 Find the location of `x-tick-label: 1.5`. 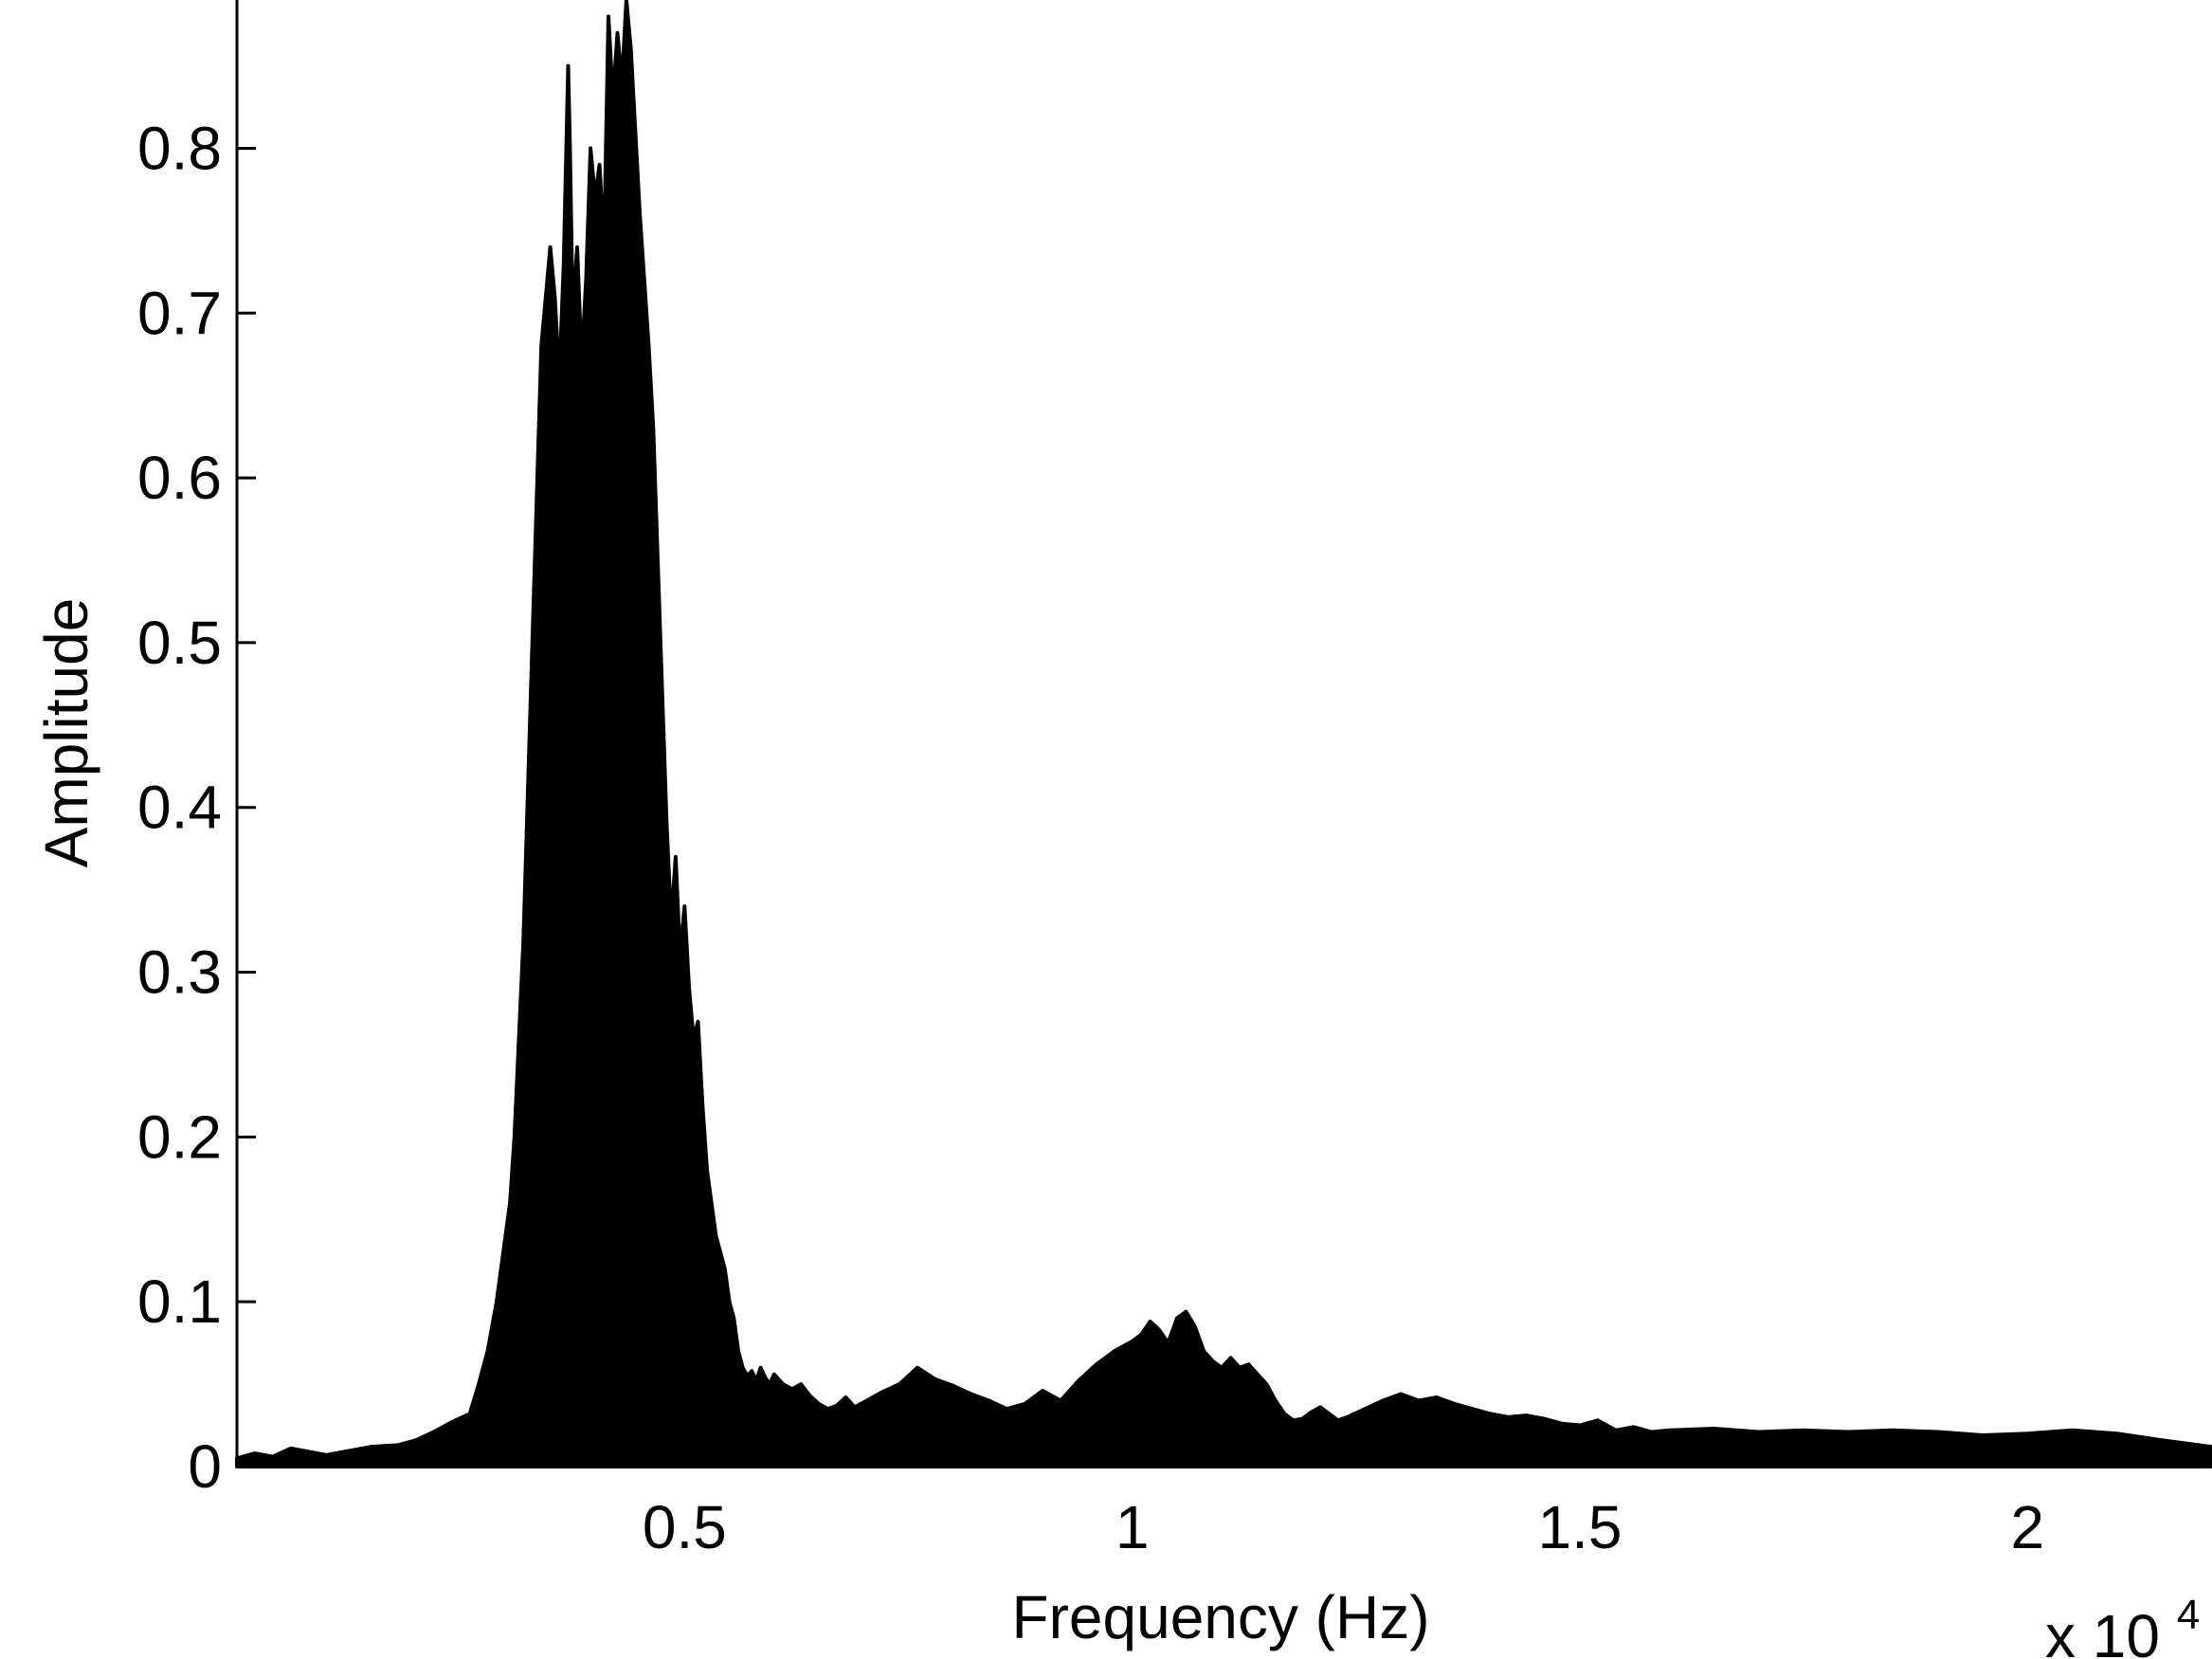

x-tick-label: 1.5 is located at coordinates (1581, 1527).